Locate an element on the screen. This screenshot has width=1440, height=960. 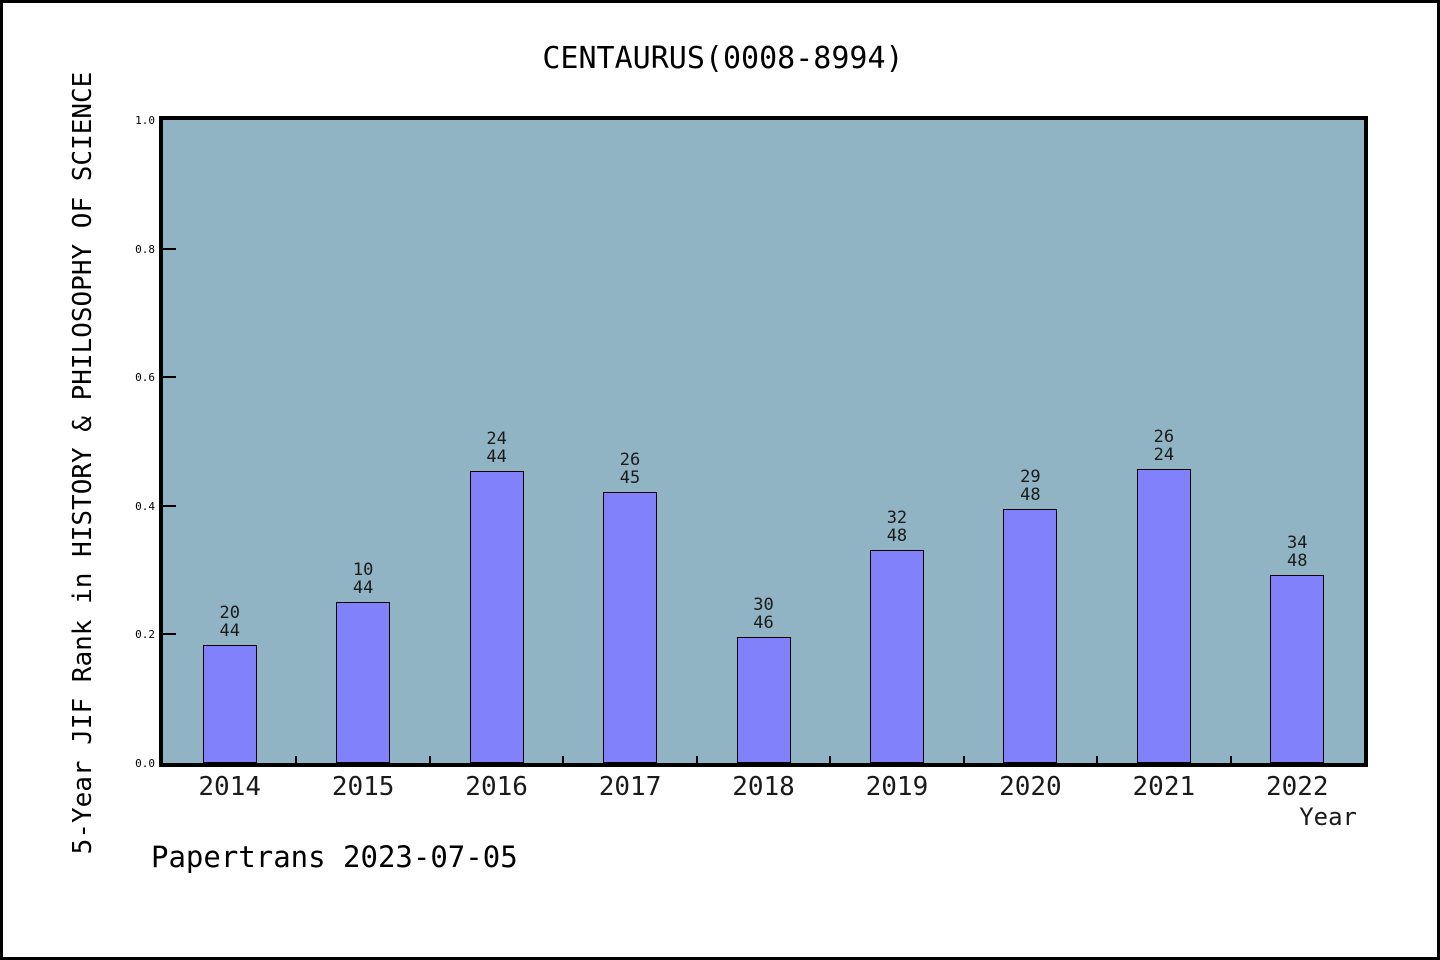
bar-total-value: 24 is located at coordinates (1164, 455).